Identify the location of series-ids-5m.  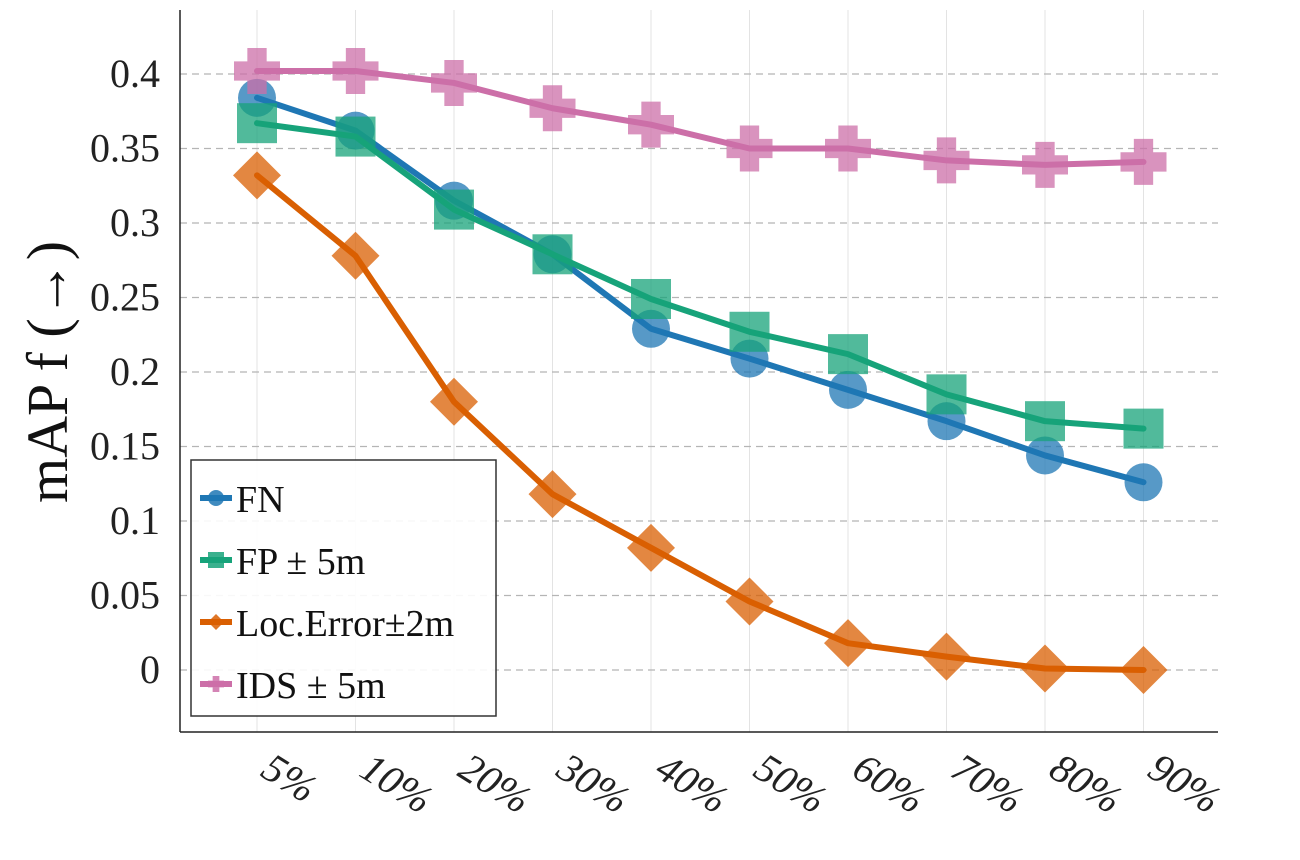
(700, 118).